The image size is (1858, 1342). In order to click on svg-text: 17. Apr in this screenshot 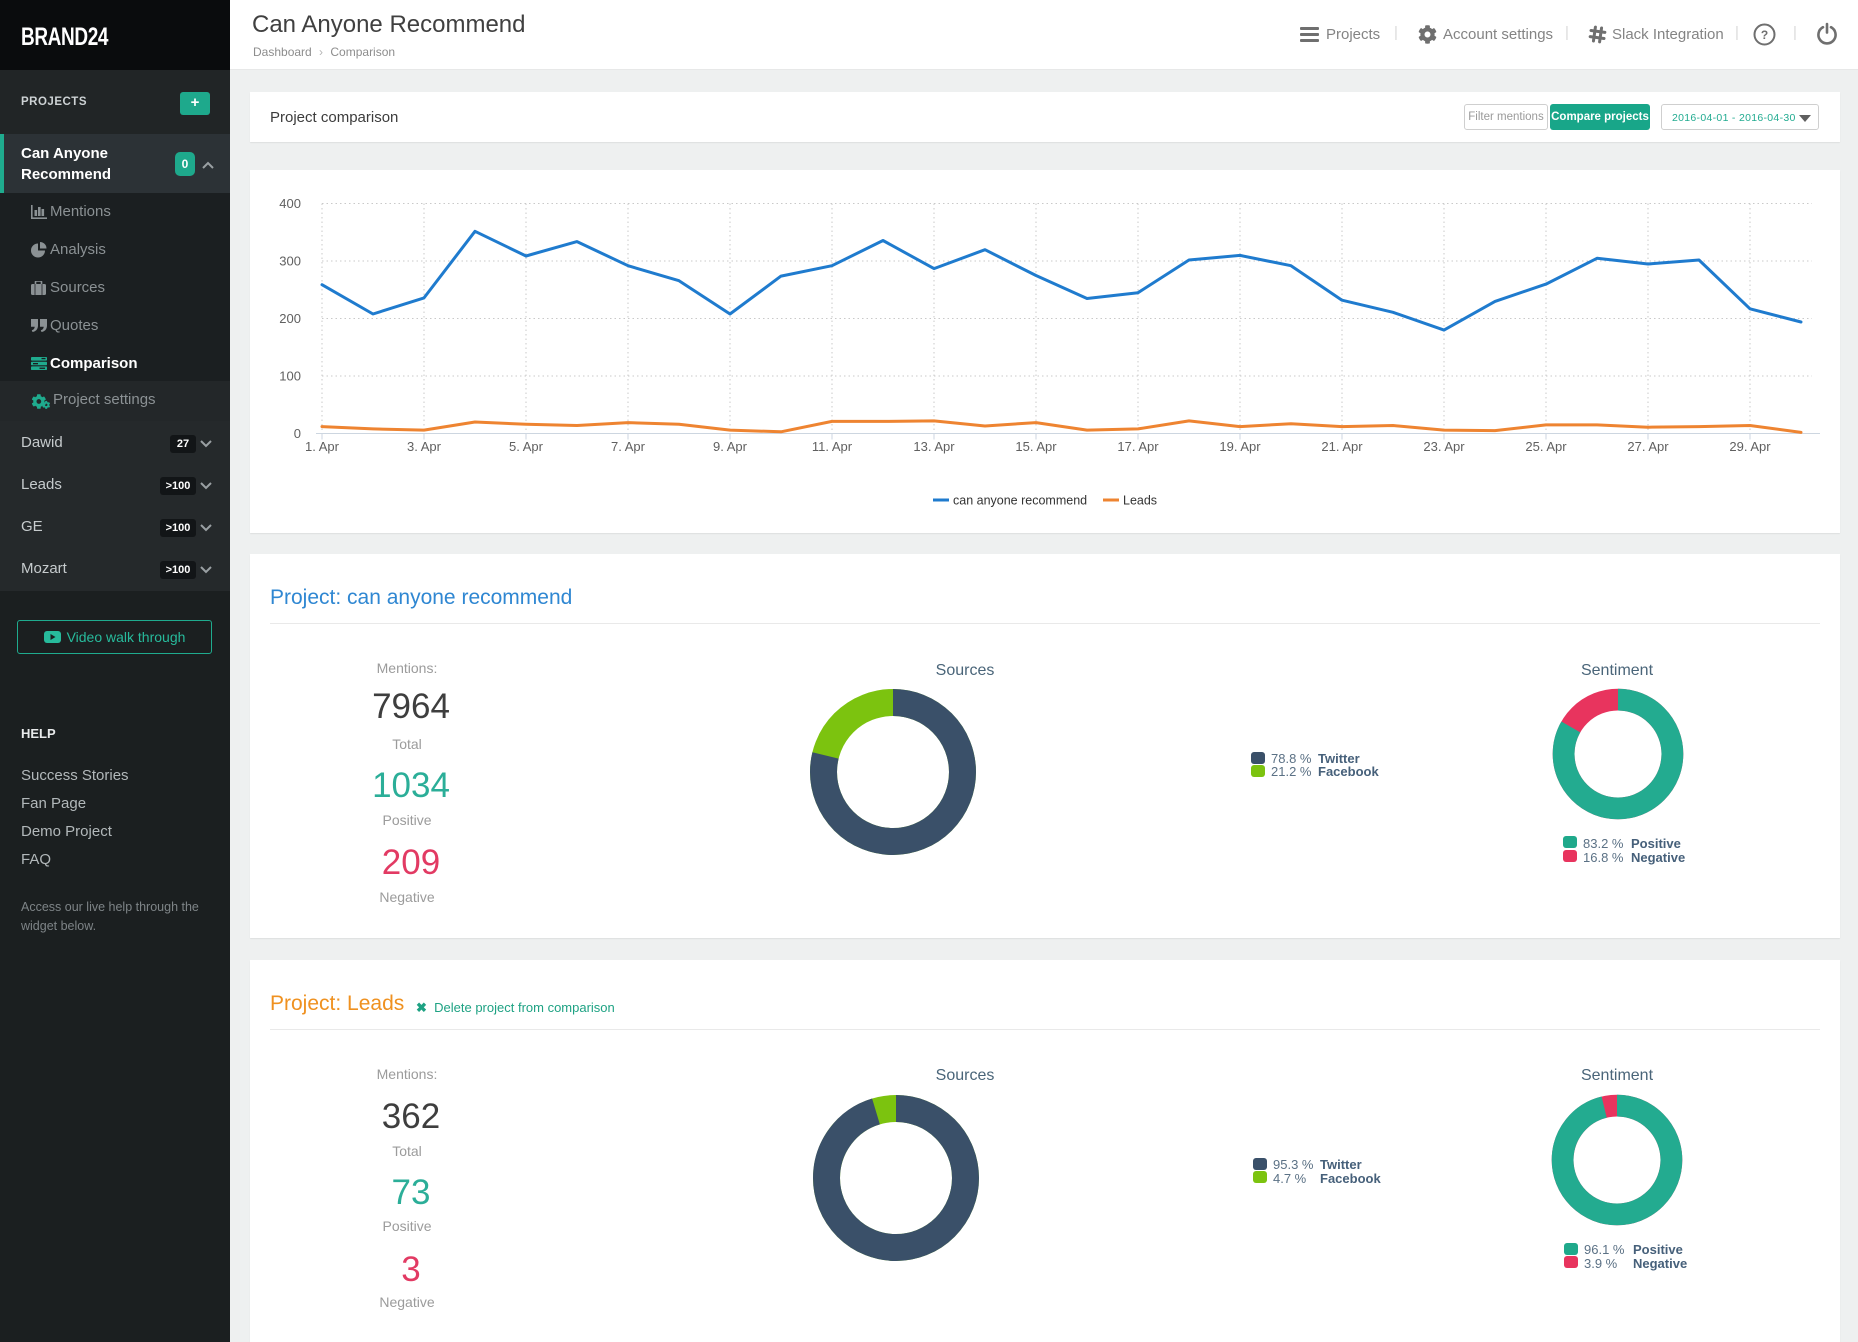, I will do `click(1138, 446)`.